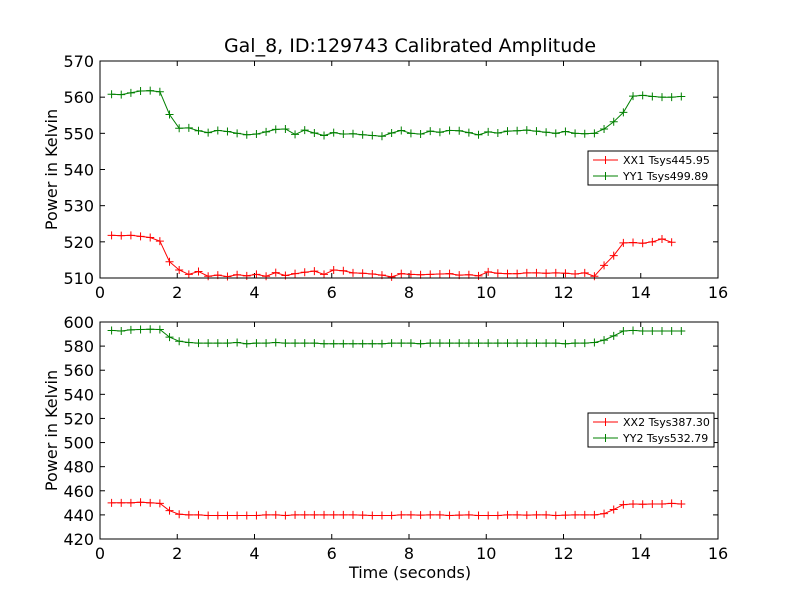 This screenshot has height=600, width=800. Describe the element at coordinates (78, 133) in the screenshot. I see `y-tick-label: 550` at that location.